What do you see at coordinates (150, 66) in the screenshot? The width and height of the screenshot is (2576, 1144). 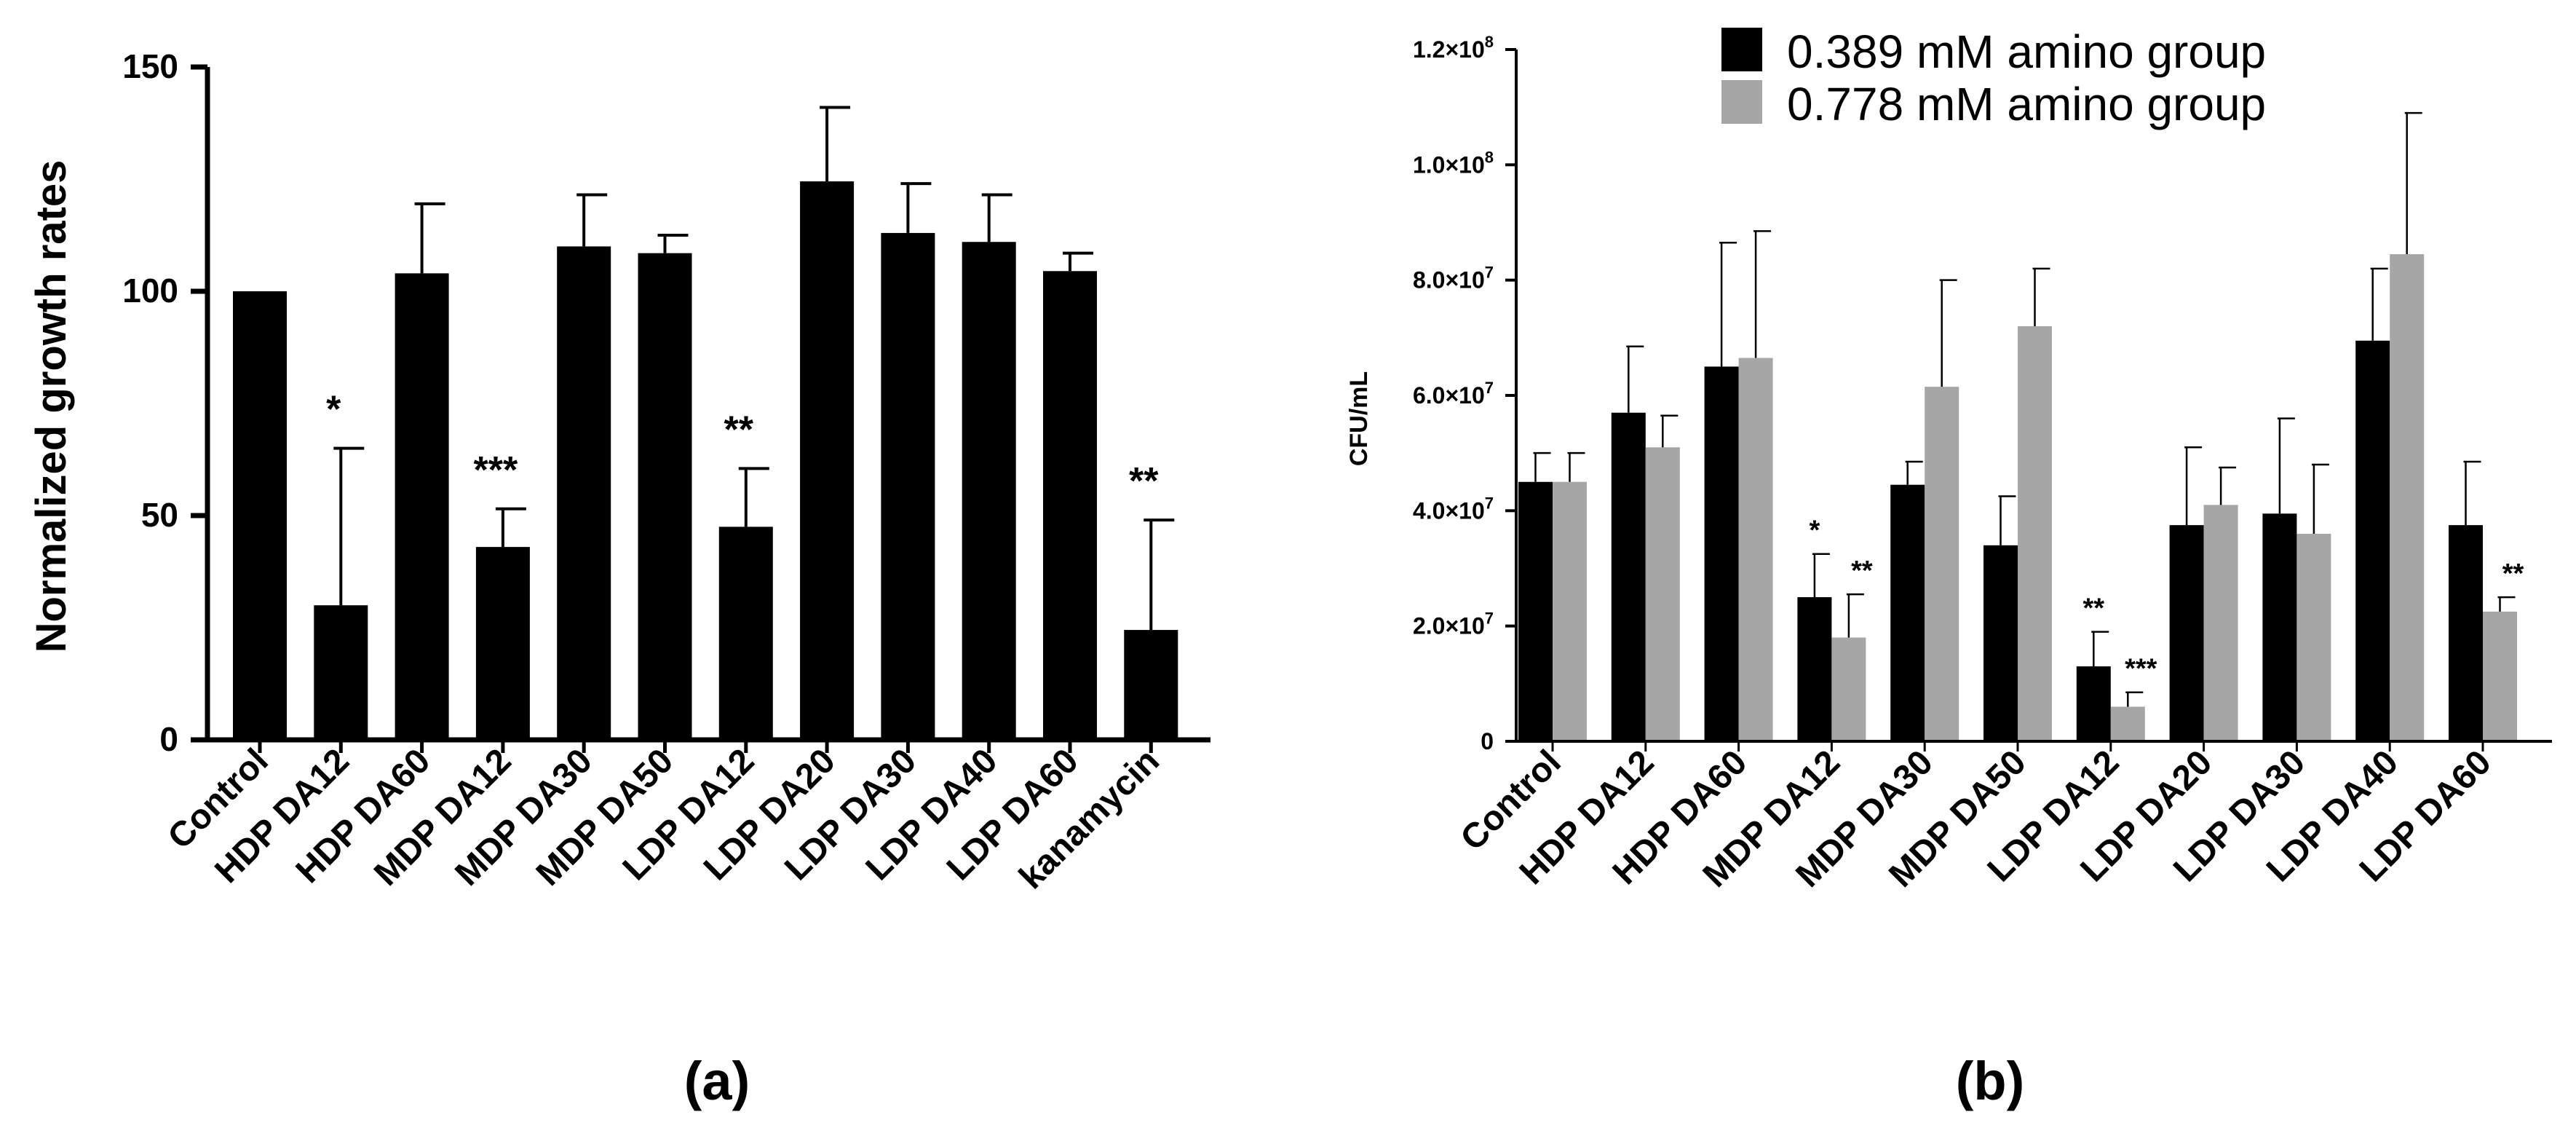 I see `panel-a-ytick-label: 150` at bounding box center [150, 66].